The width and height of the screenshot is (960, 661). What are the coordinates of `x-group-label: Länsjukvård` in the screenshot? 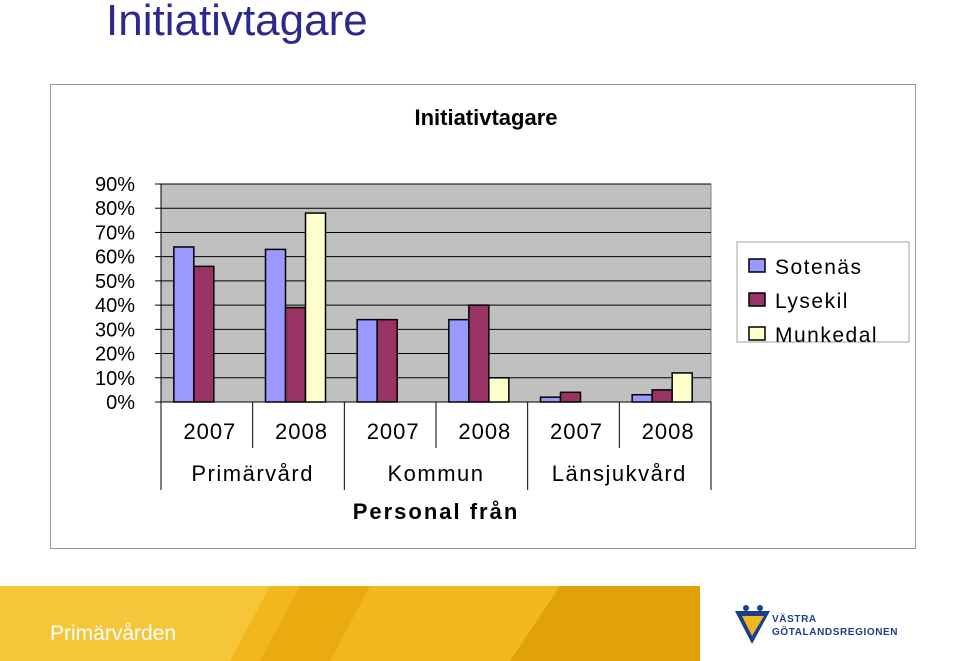 It's located at (619, 473).